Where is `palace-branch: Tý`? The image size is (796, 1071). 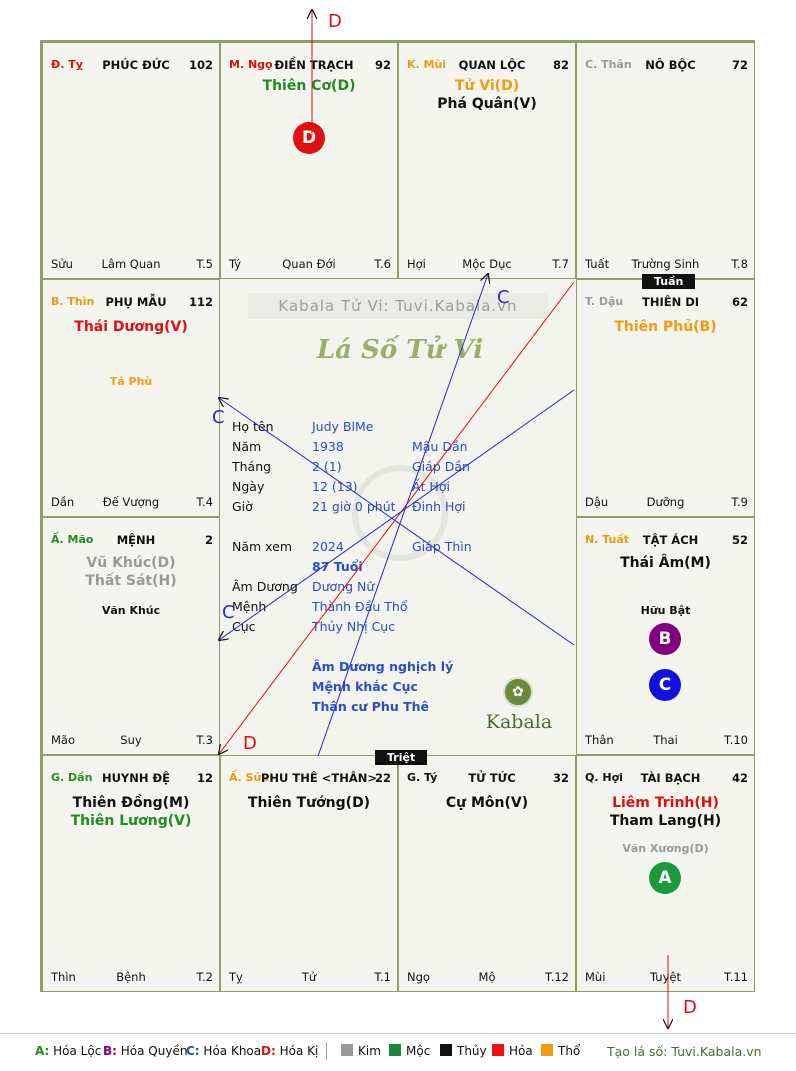
palace-branch: Tý is located at coordinates (235, 264).